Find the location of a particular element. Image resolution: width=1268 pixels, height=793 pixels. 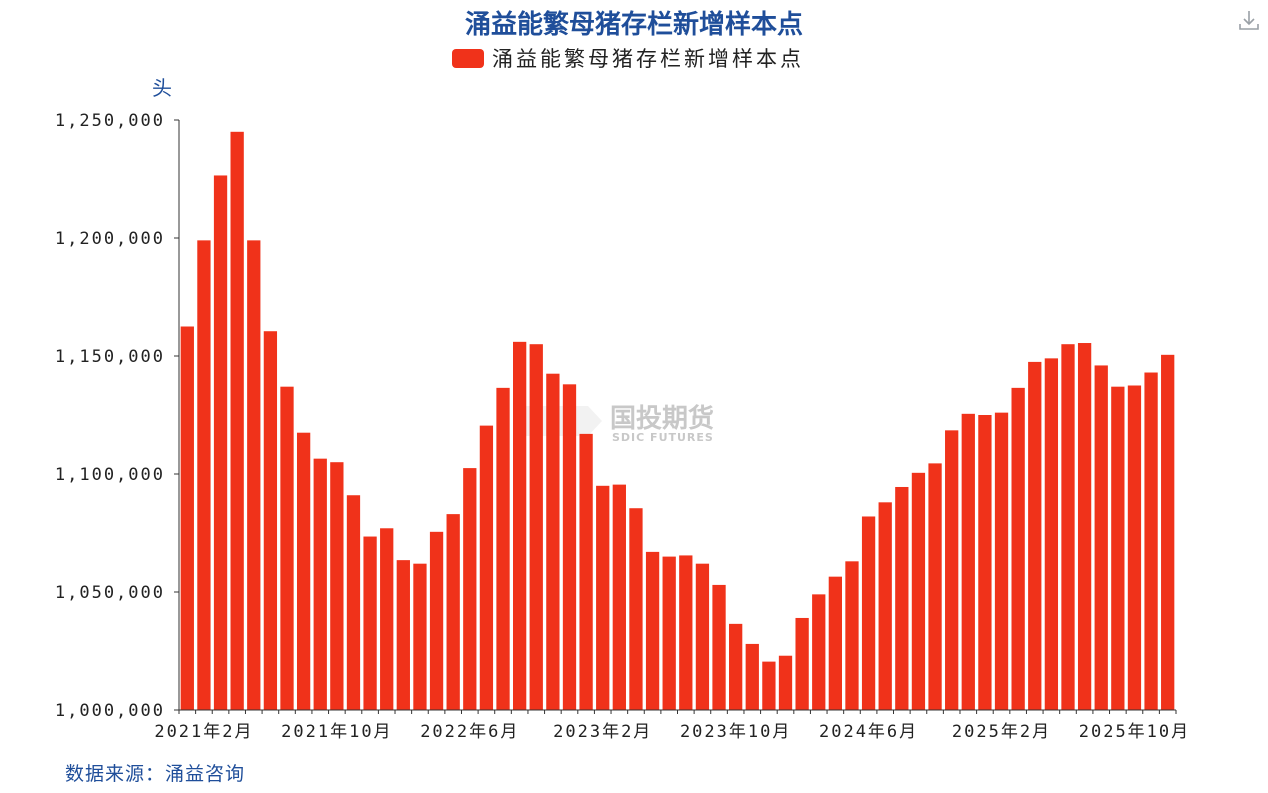

y-axis-unit: 头 is located at coordinates (162, 88).